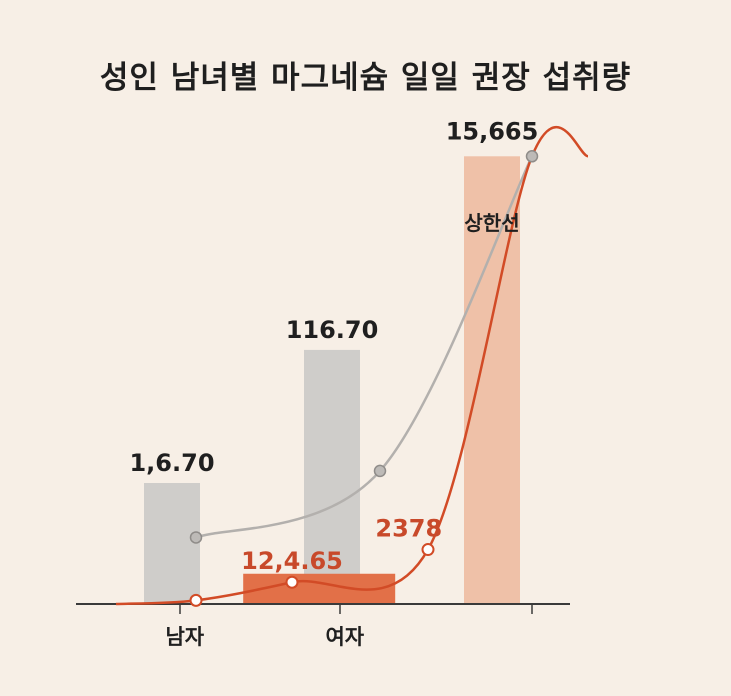 Image resolution: width=731 pixels, height=696 pixels. Describe the element at coordinates (332, 330) in the screenshot. I see `label-female-gray: 116.70` at that location.